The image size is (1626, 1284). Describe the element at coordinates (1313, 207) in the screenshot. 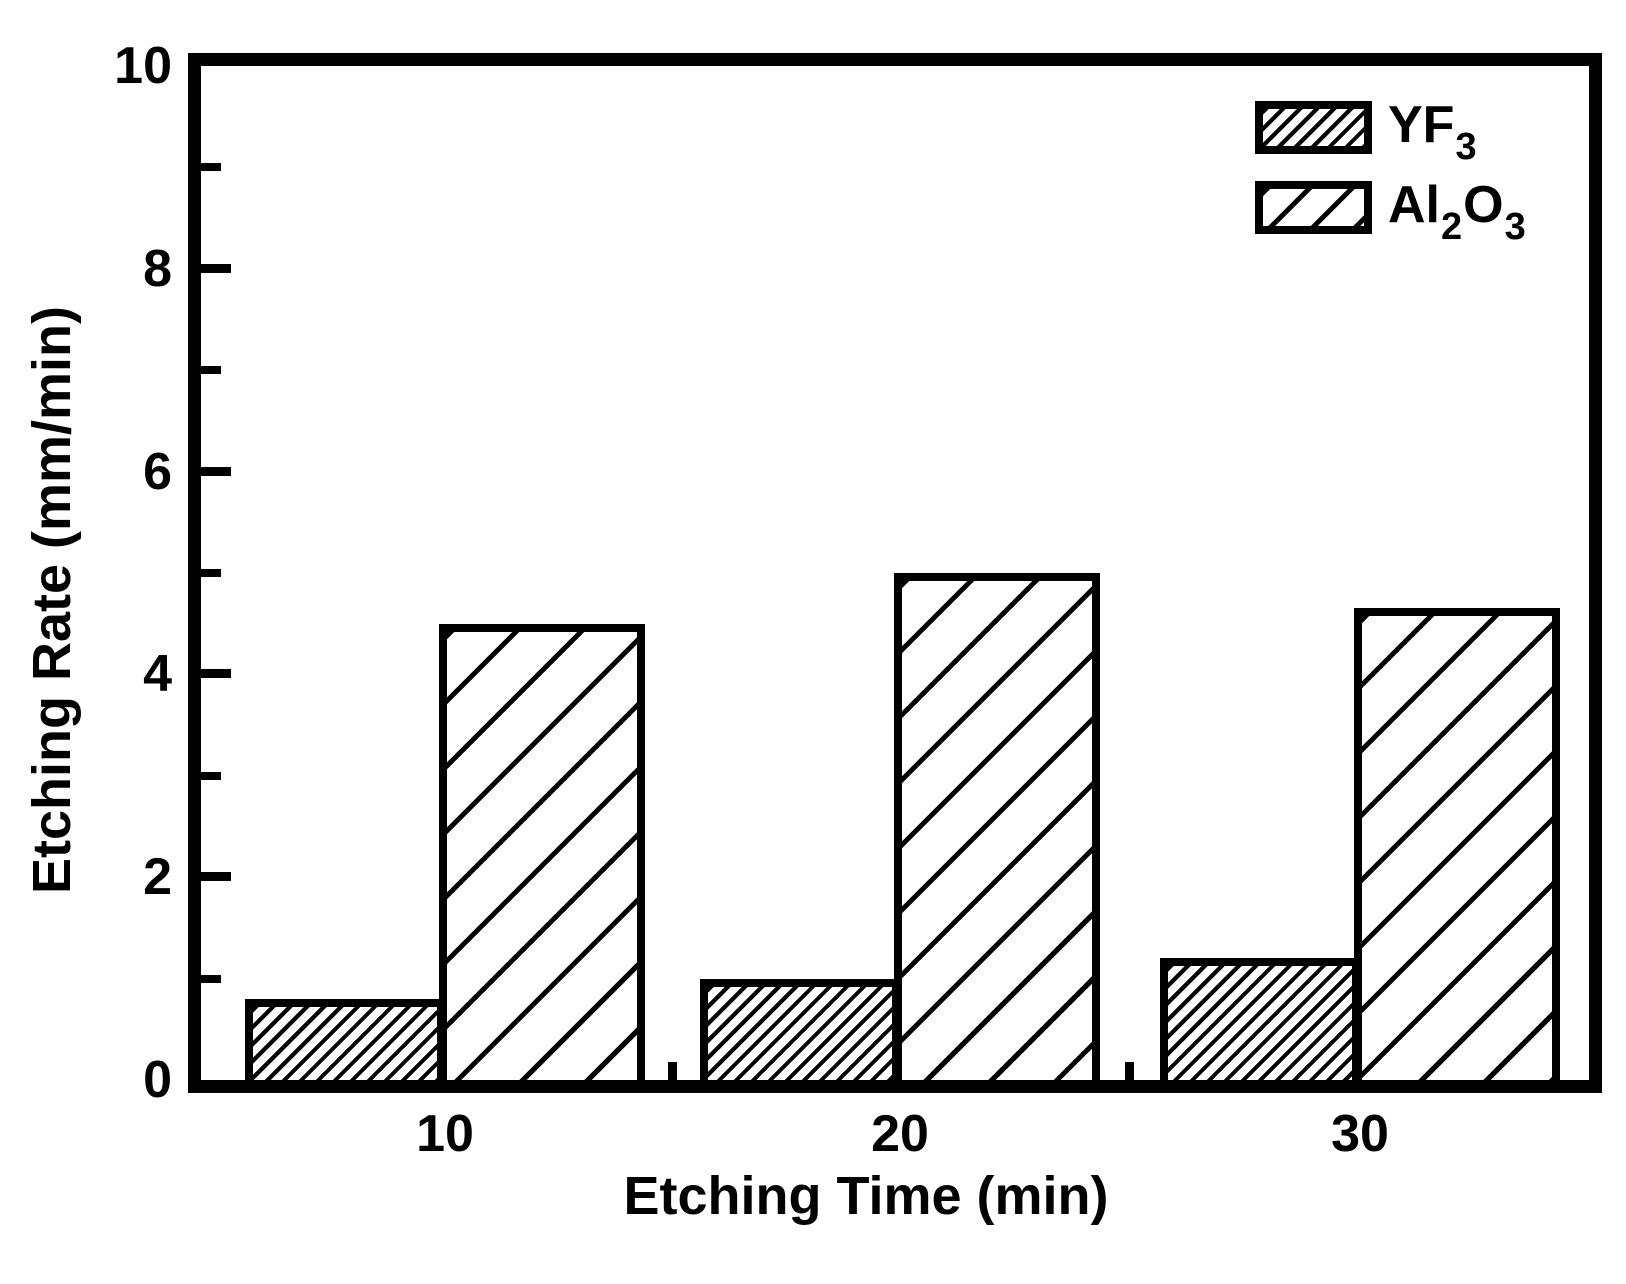

I see `legend-swatch-al2o3` at that location.